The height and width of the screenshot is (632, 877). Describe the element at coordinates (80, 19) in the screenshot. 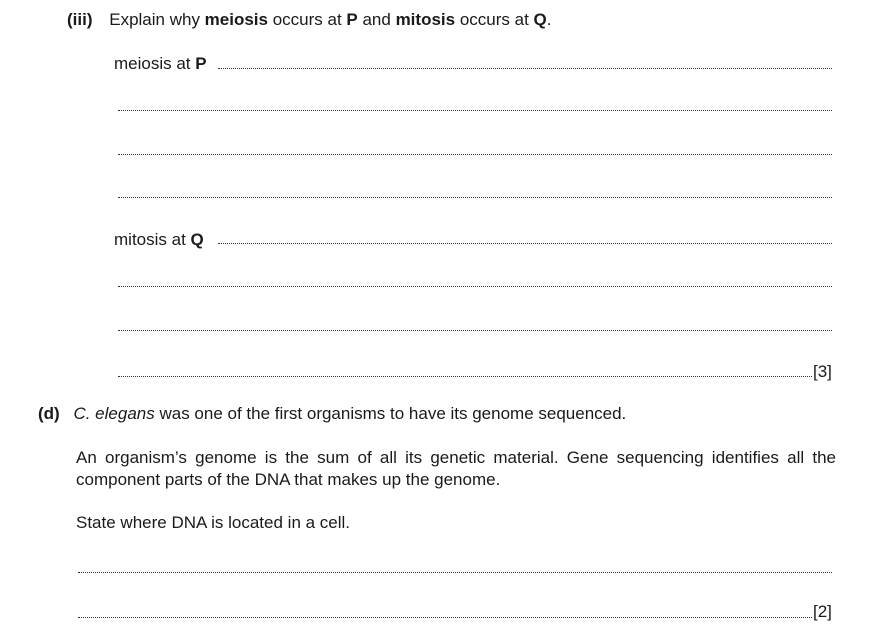

I see `part-iii-label: (iii)` at that location.